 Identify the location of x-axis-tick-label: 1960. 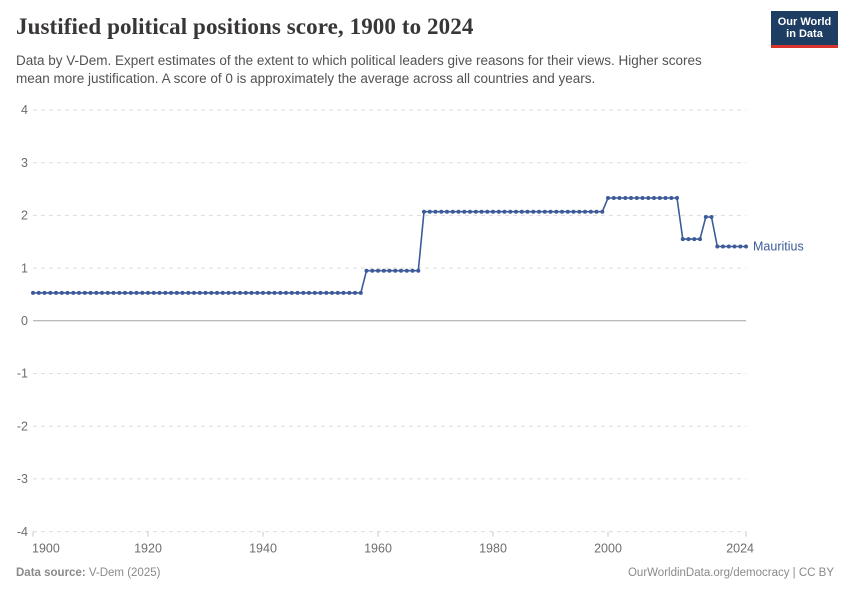
(378, 548).